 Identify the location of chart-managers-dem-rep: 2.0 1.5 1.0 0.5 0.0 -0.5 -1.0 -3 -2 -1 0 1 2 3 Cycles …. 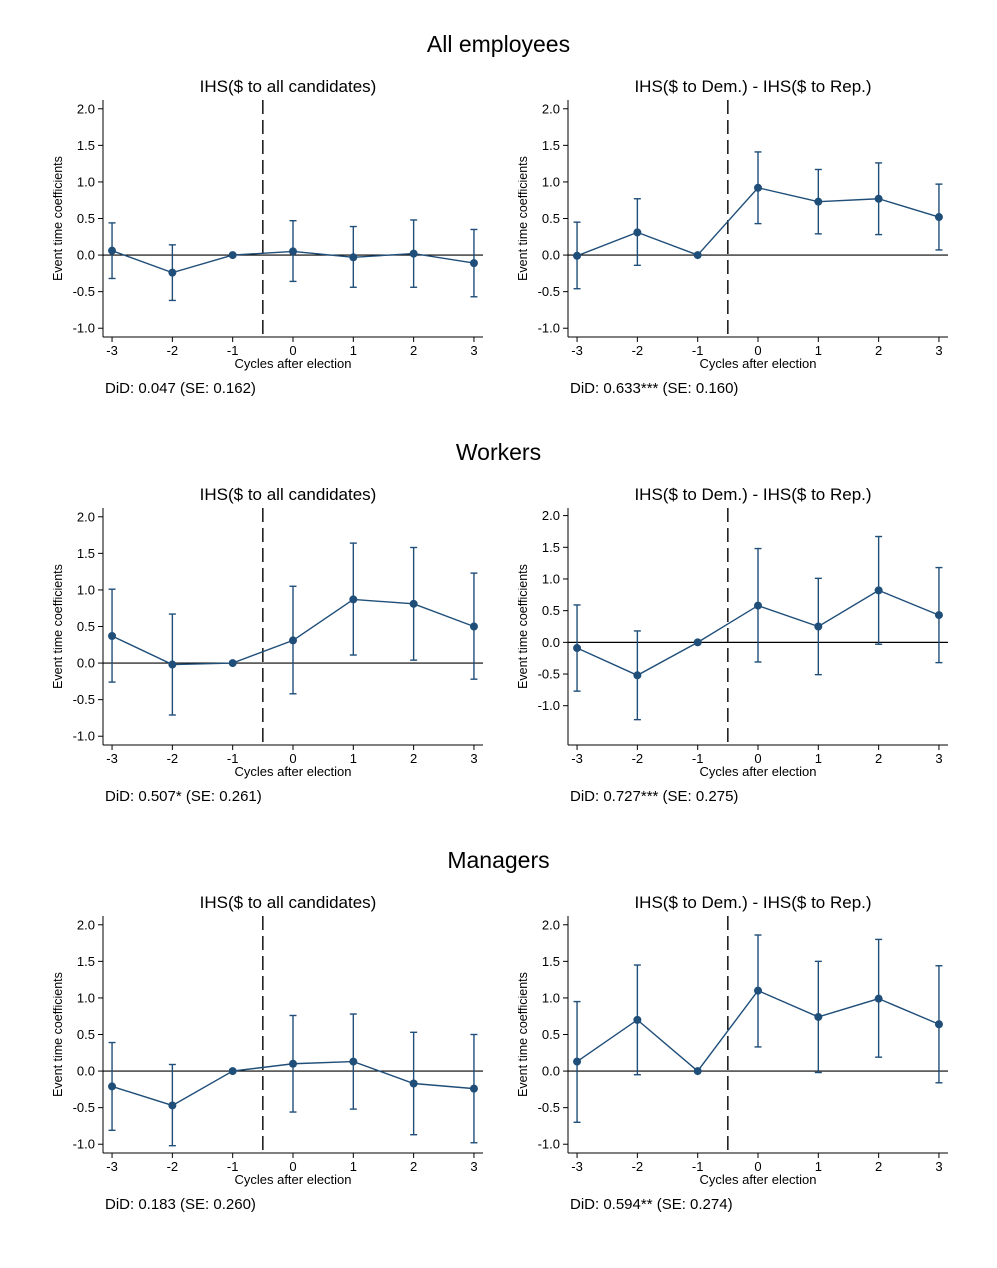
(733, 1051).